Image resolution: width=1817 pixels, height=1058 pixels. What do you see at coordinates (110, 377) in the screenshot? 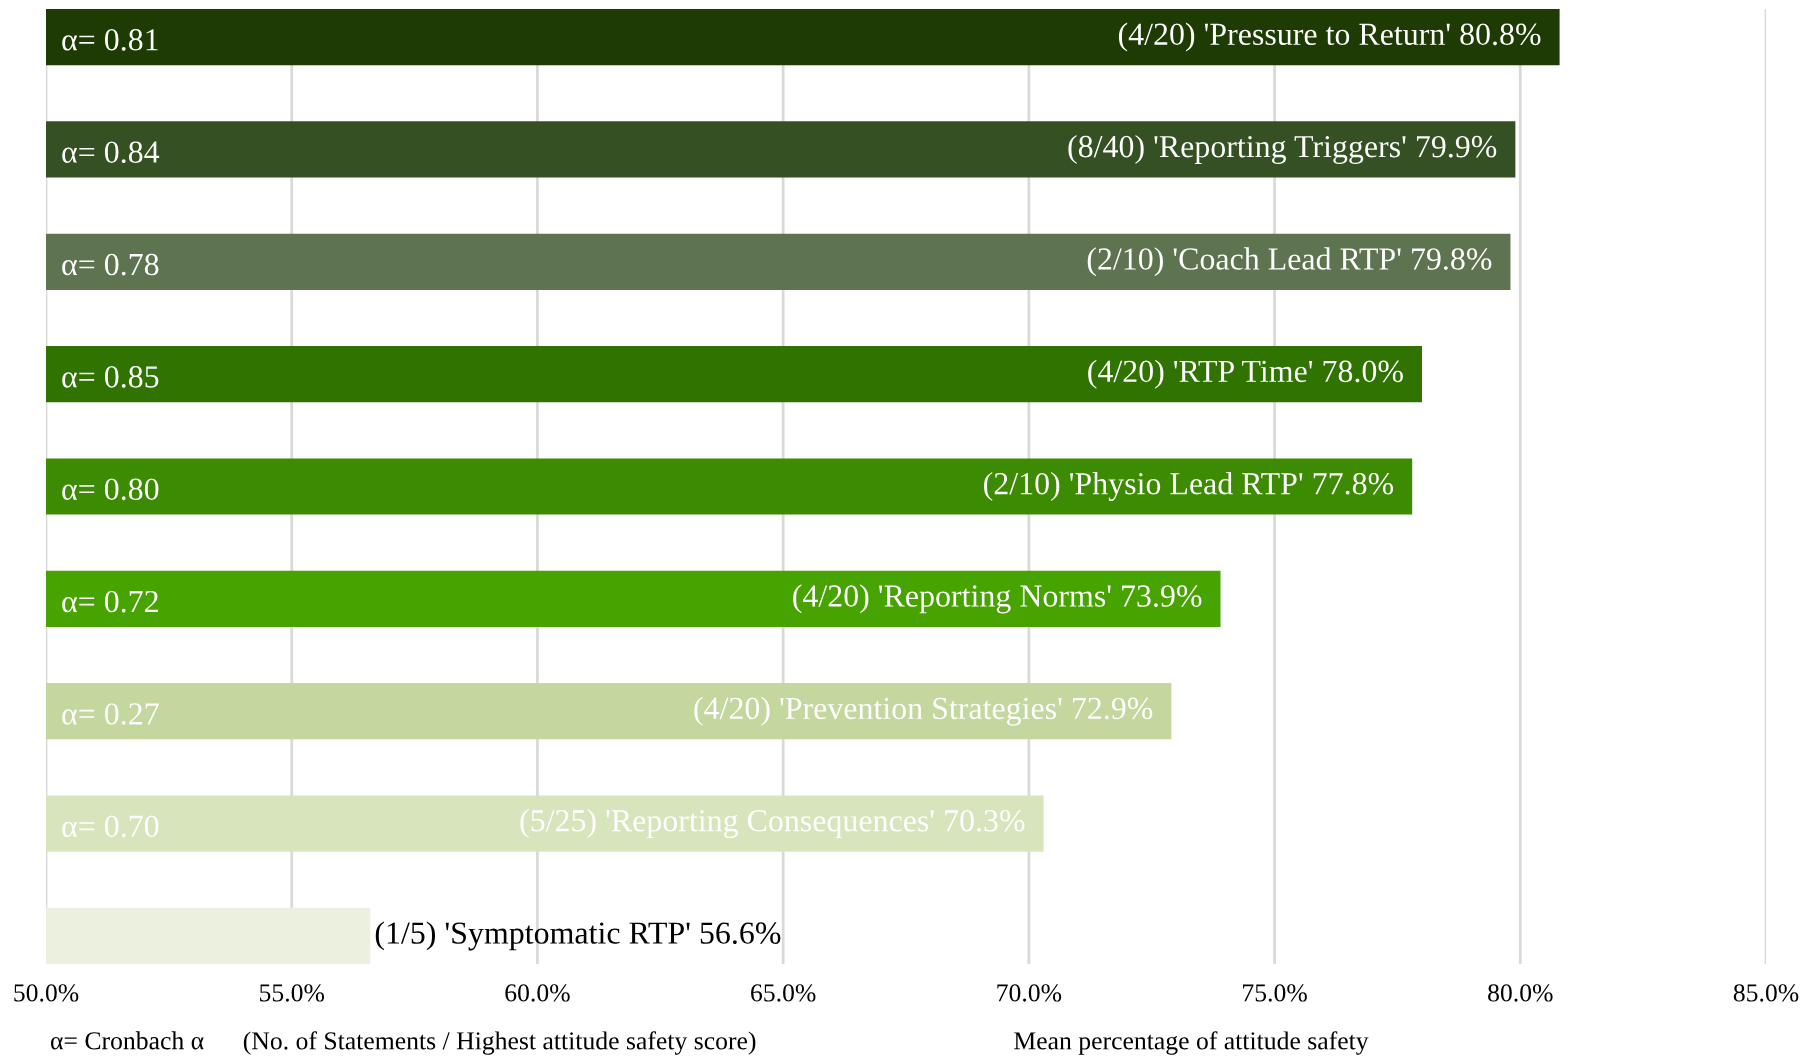
I see `annotation: α= 0.85` at bounding box center [110, 377].